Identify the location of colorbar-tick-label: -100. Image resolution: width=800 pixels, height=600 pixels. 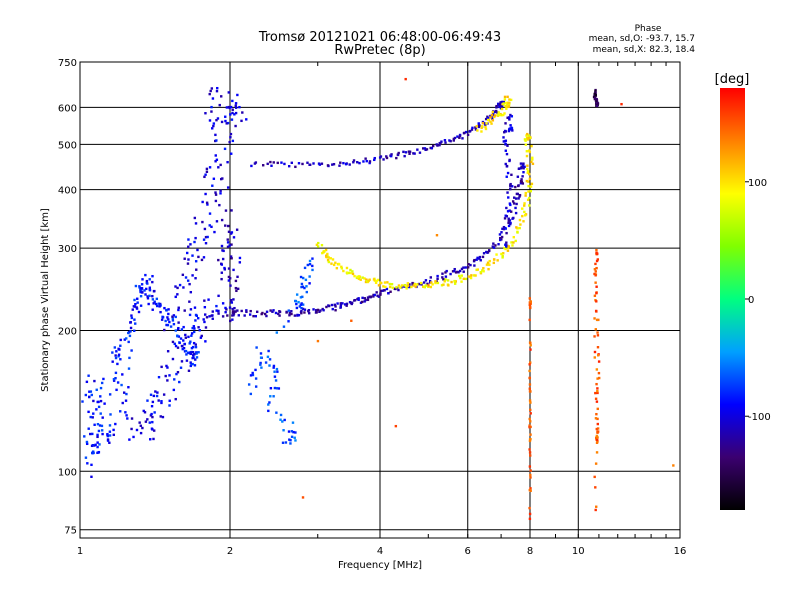
(759, 417).